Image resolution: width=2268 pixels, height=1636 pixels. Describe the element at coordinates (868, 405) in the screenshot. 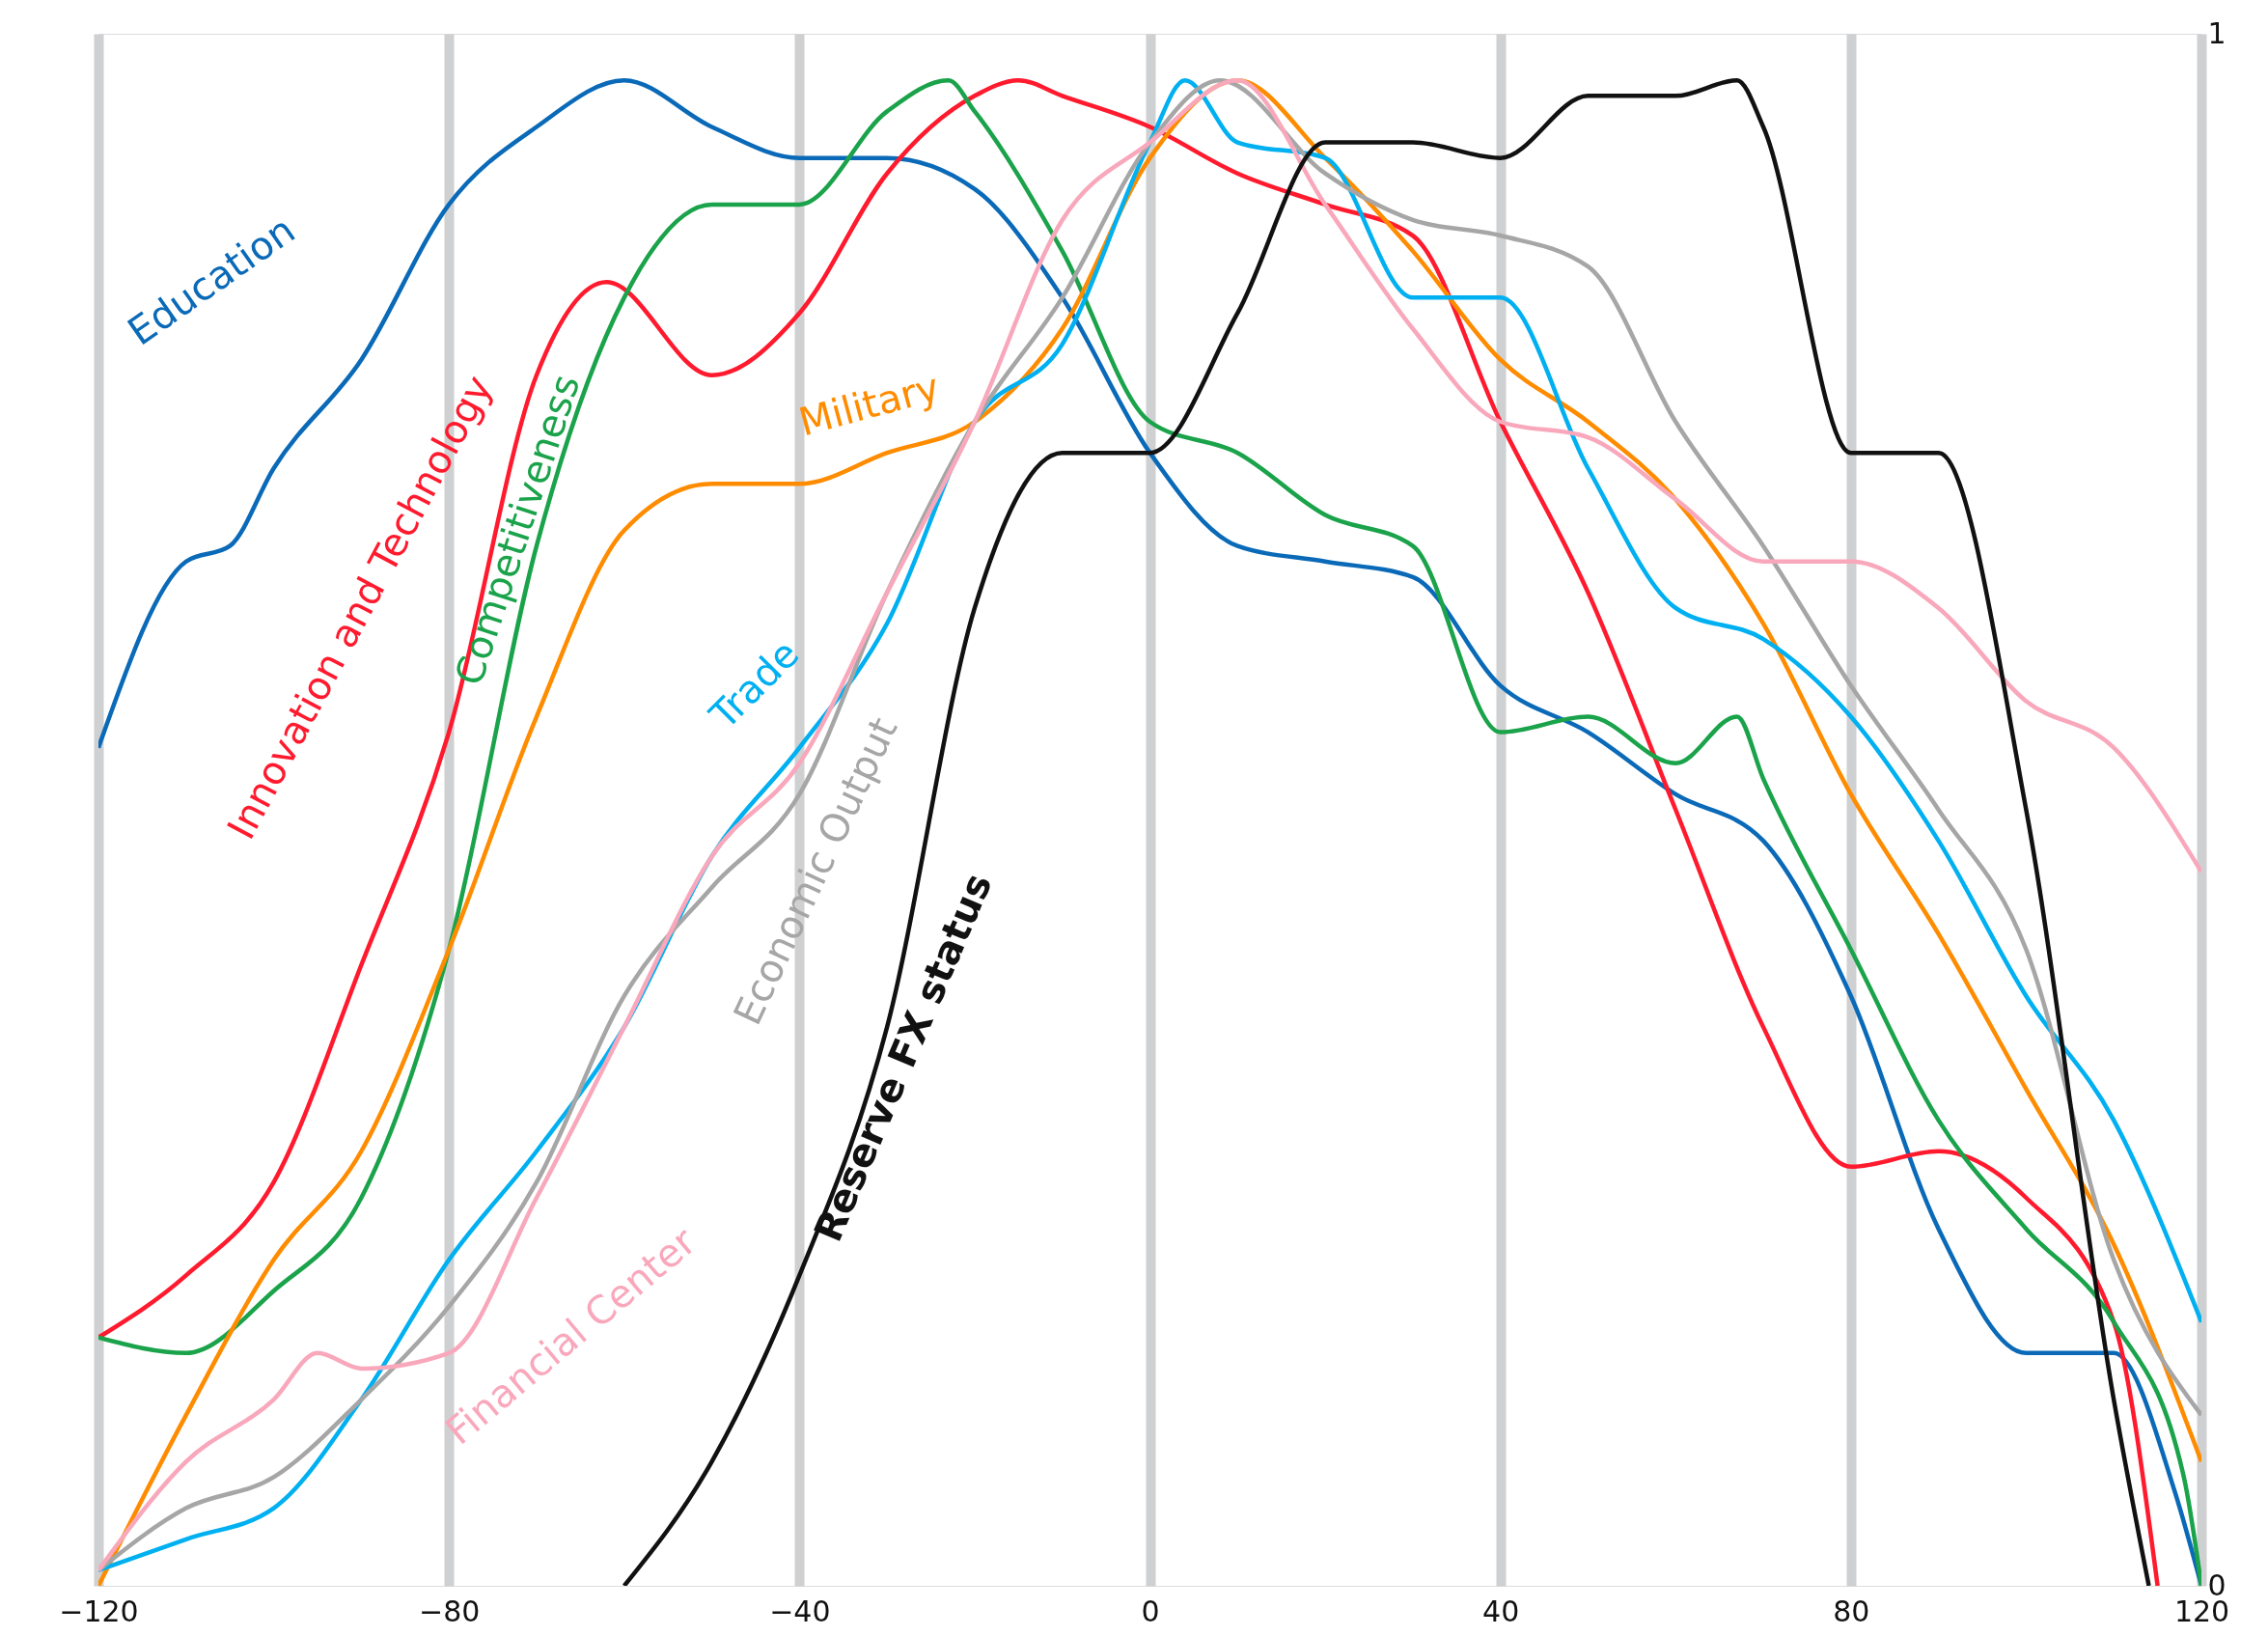

I see `text: Military` at that location.